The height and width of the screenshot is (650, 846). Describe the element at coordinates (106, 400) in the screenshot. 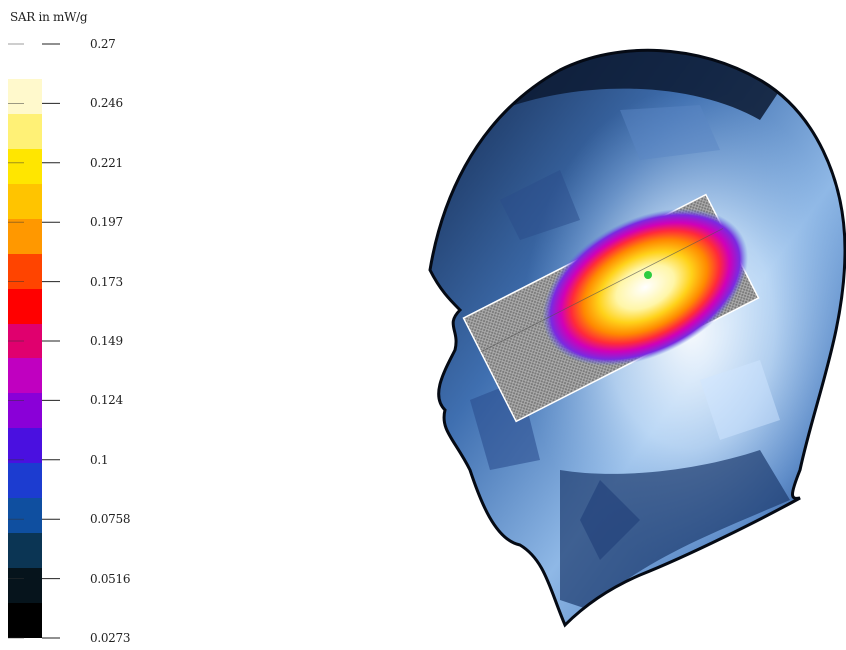

I see `colorbar-tick-label: 0.124` at that location.